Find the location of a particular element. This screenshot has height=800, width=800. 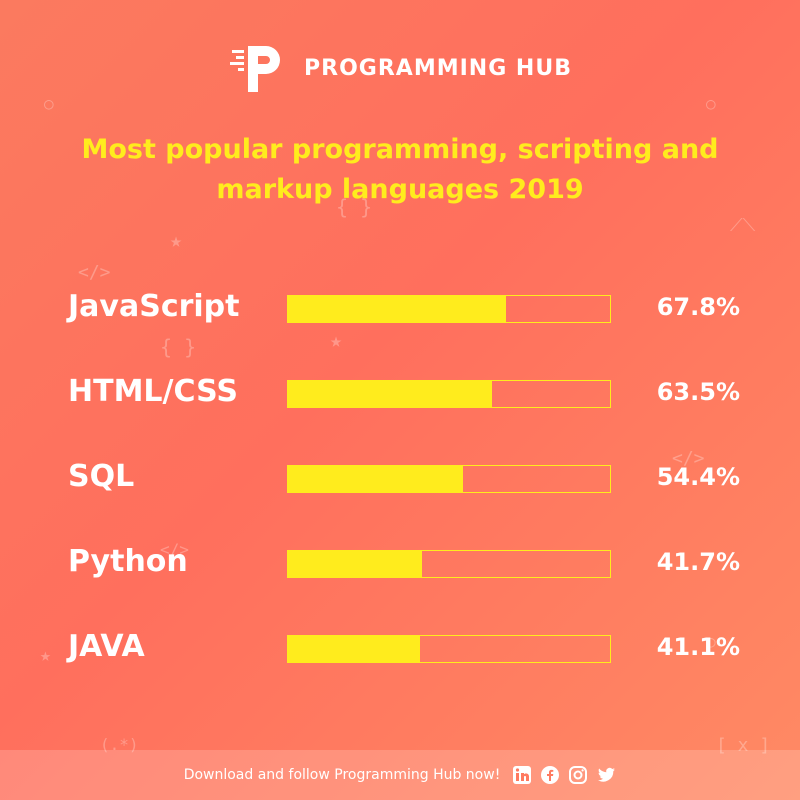

brand-name: PROGRAMMING HUB is located at coordinates (438, 68).